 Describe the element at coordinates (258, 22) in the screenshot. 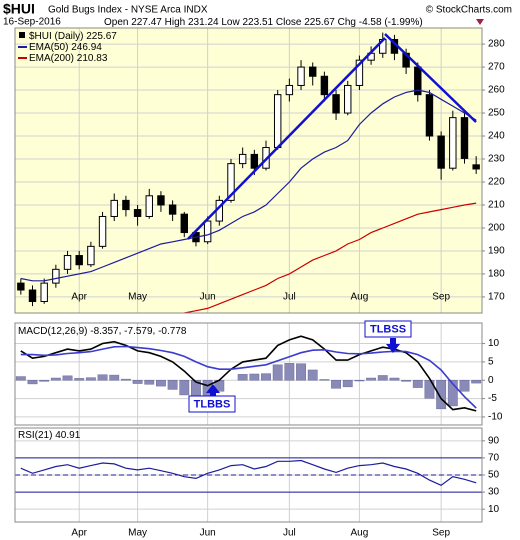

I see `value: 223.51` at that location.